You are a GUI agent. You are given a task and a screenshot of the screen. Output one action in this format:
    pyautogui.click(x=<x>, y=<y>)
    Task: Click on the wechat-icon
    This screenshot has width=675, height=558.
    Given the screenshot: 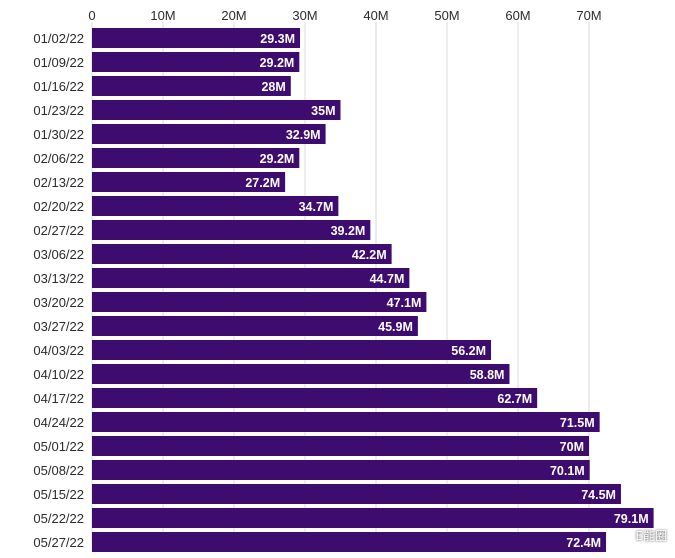 What is the action you would take?
    pyautogui.click(x=625, y=535)
    